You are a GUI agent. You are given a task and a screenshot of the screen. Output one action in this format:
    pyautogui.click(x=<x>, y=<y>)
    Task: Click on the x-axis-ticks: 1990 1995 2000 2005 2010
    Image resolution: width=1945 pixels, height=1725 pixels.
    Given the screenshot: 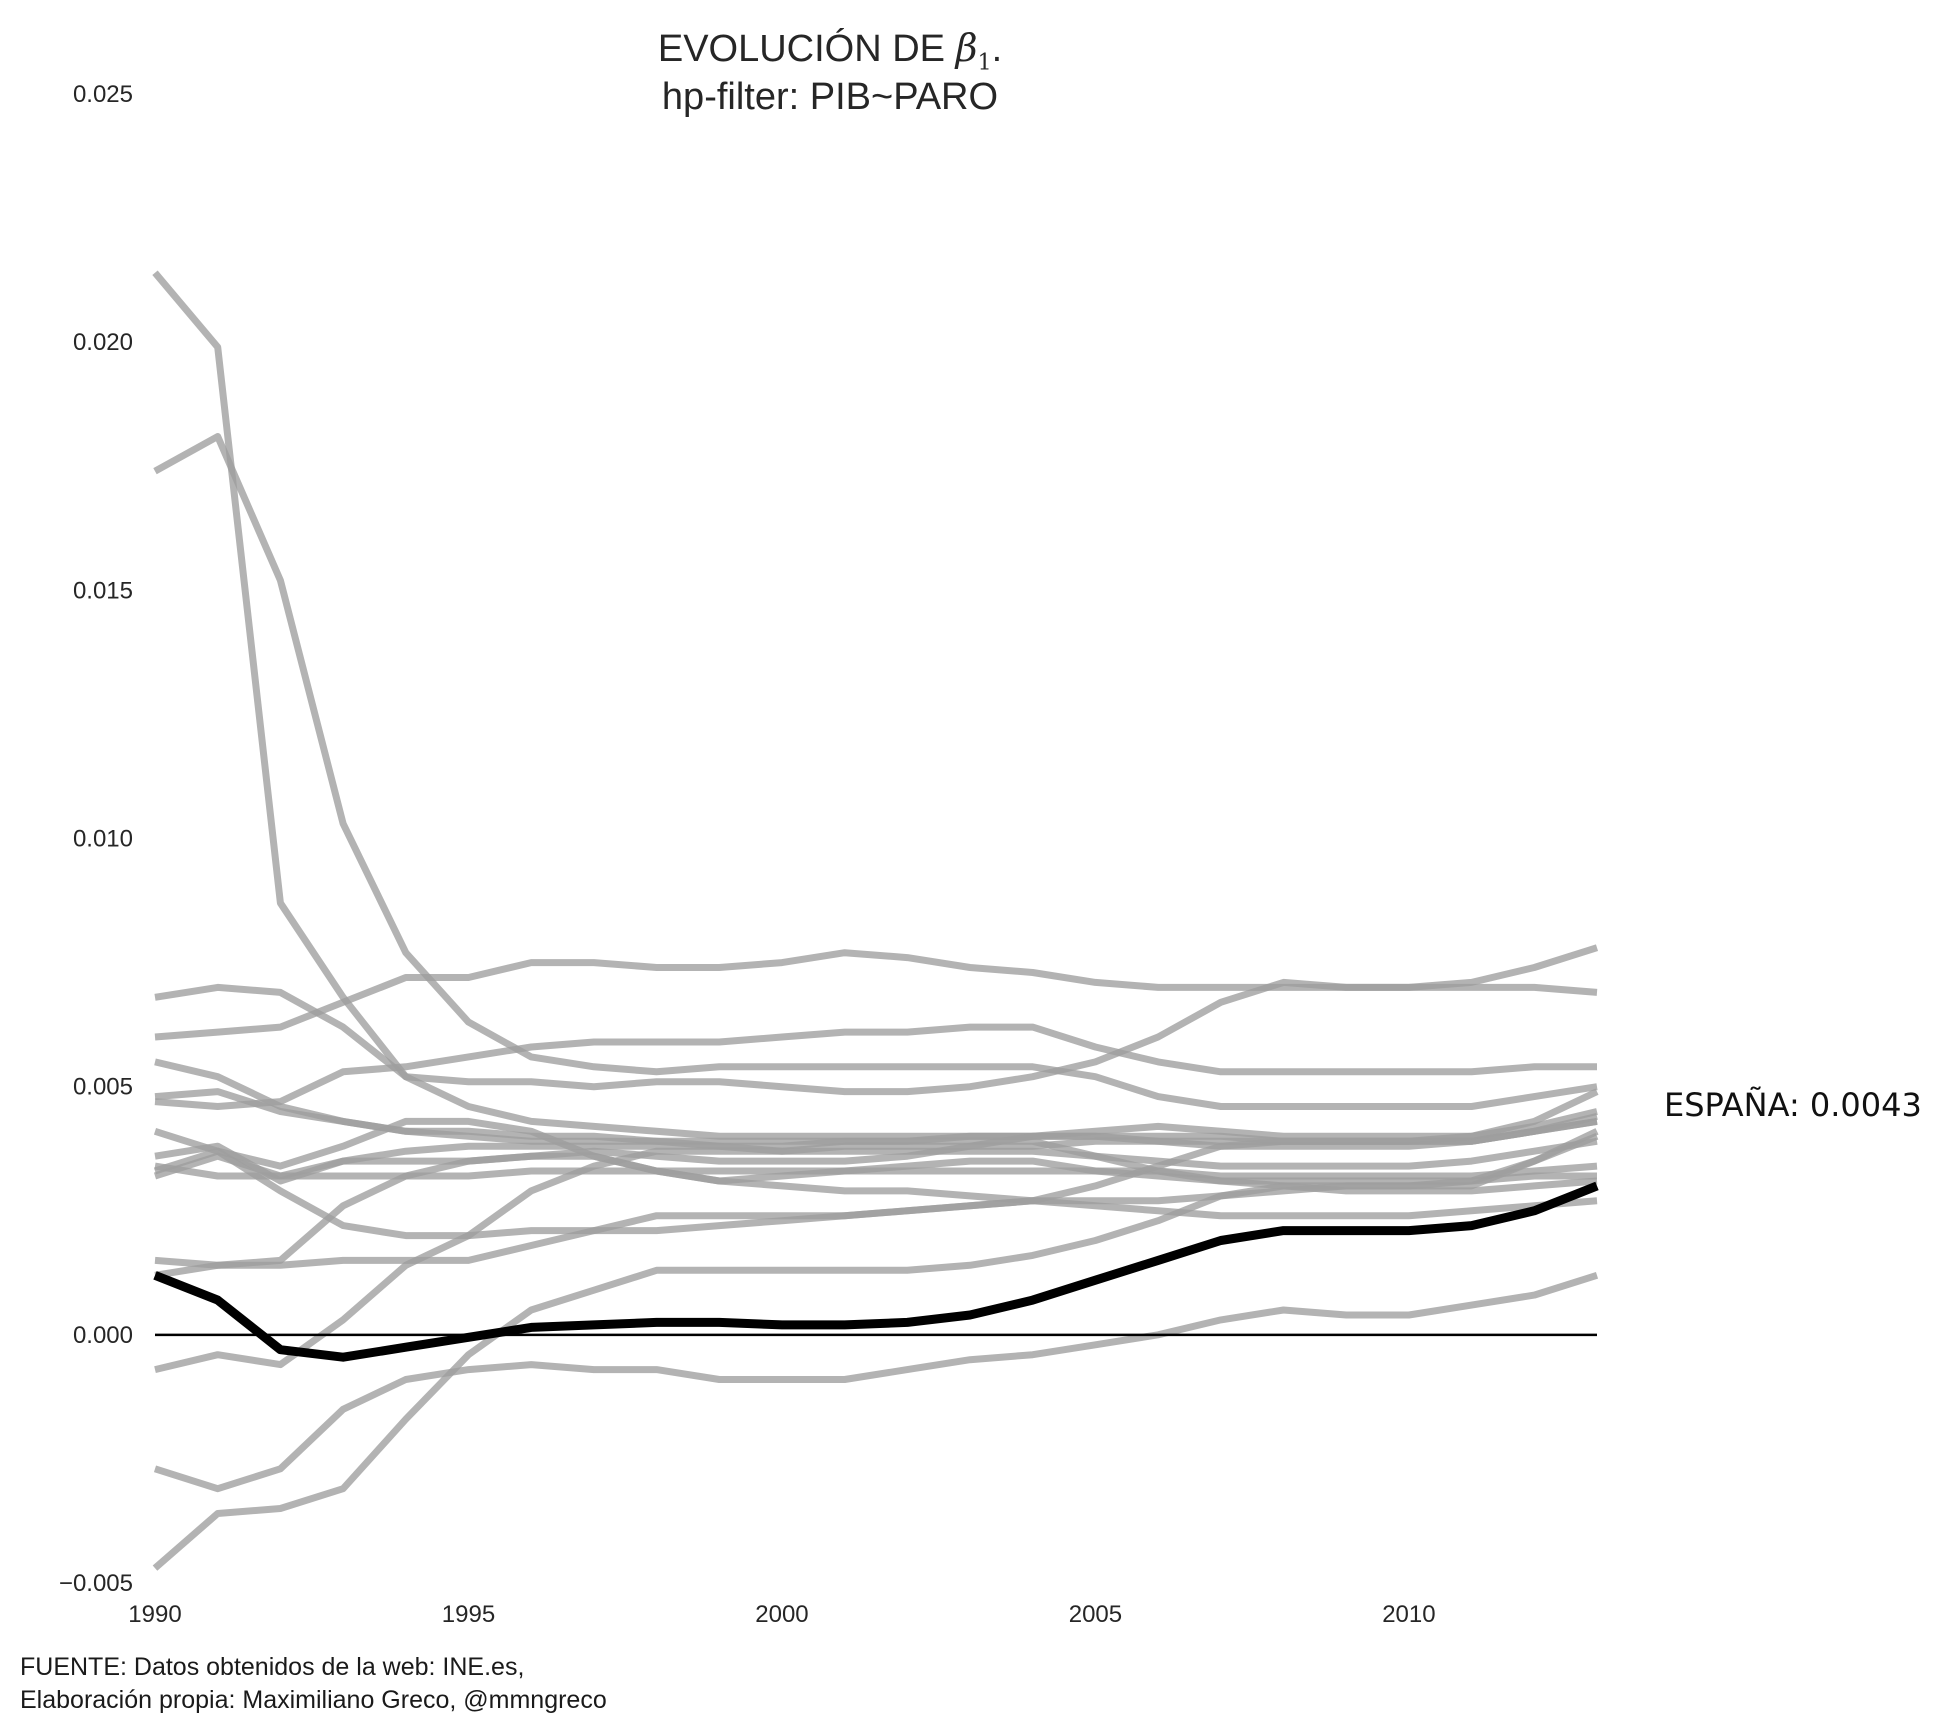 What is the action you would take?
    pyautogui.click(x=781, y=1614)
    